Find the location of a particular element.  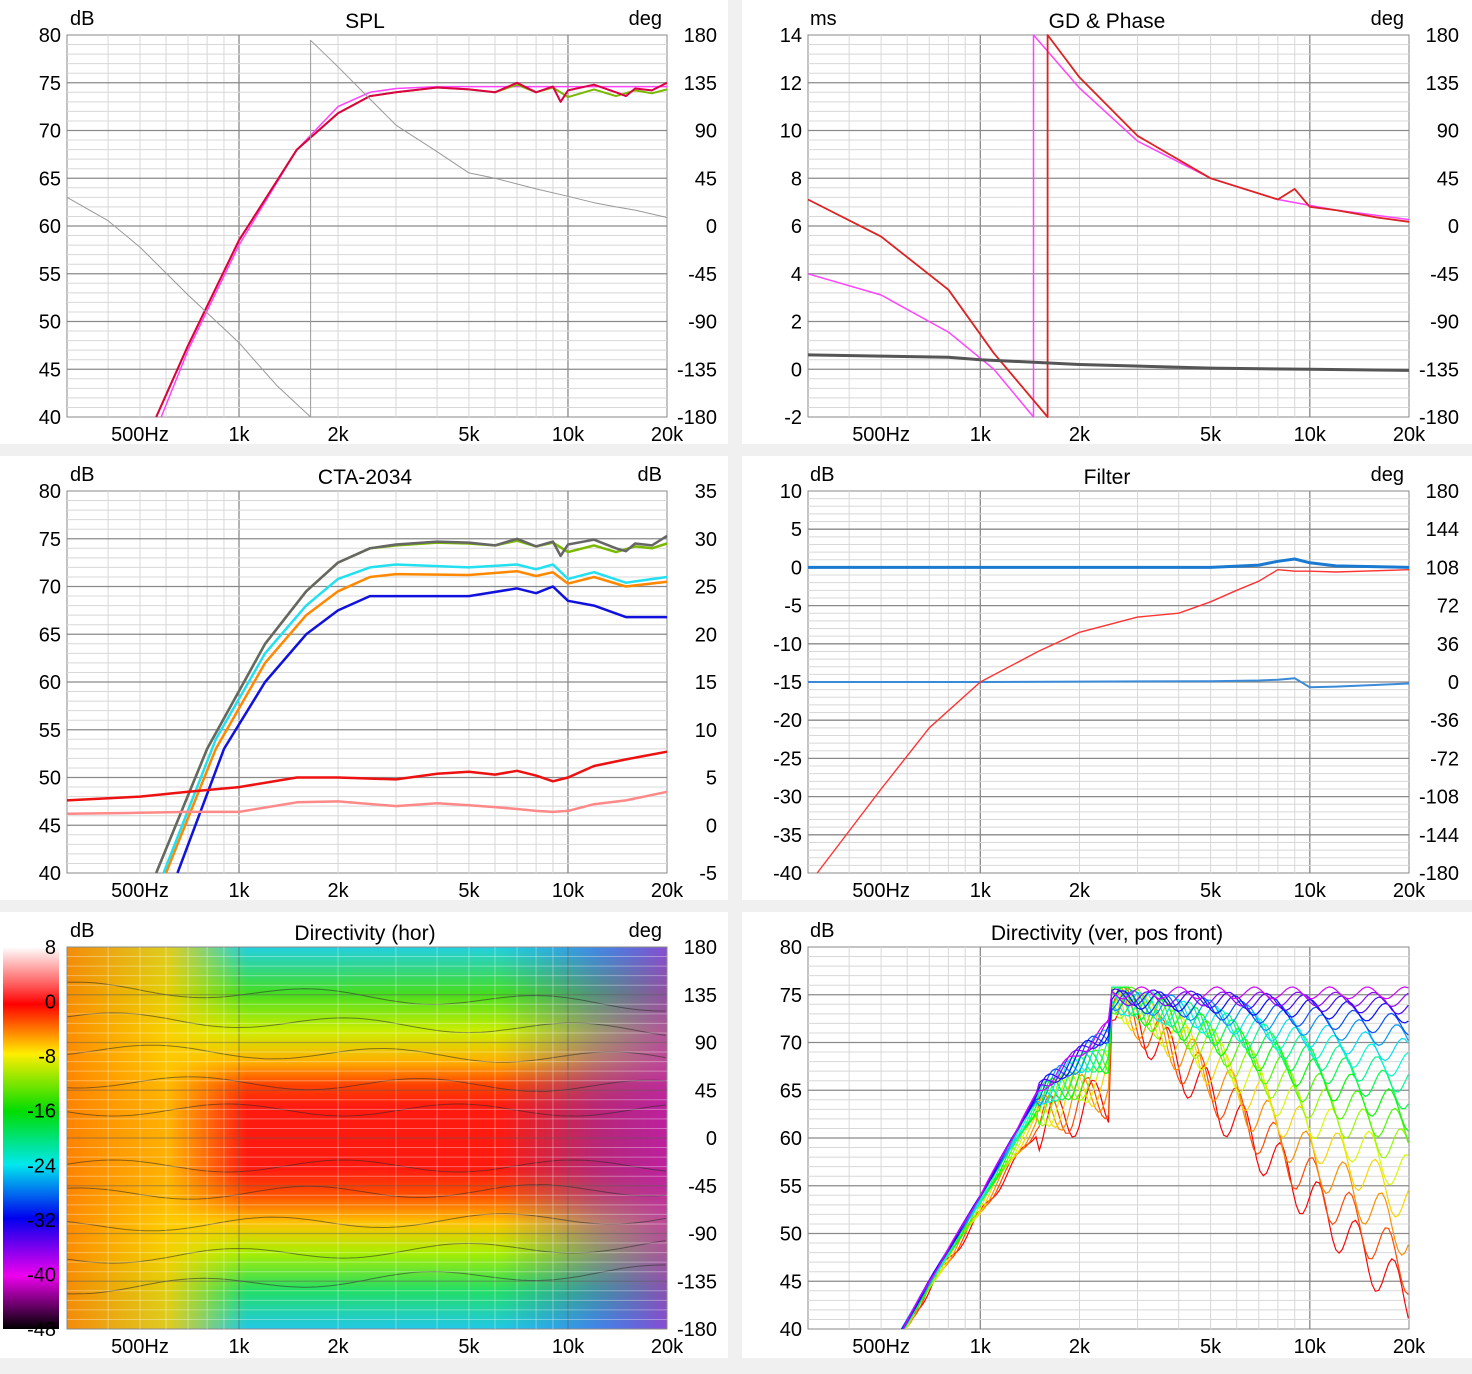

colorbar-tick-label: 0 is located at coordinates (50, 1003).